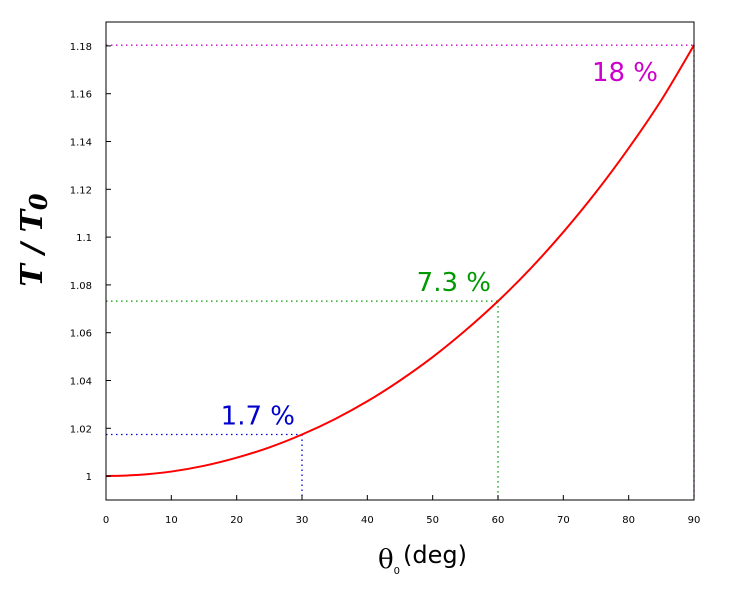 The height and width of the screenshot is (591, 730). I want to click on x-axis-label-sub: 0, so click(397, 571).